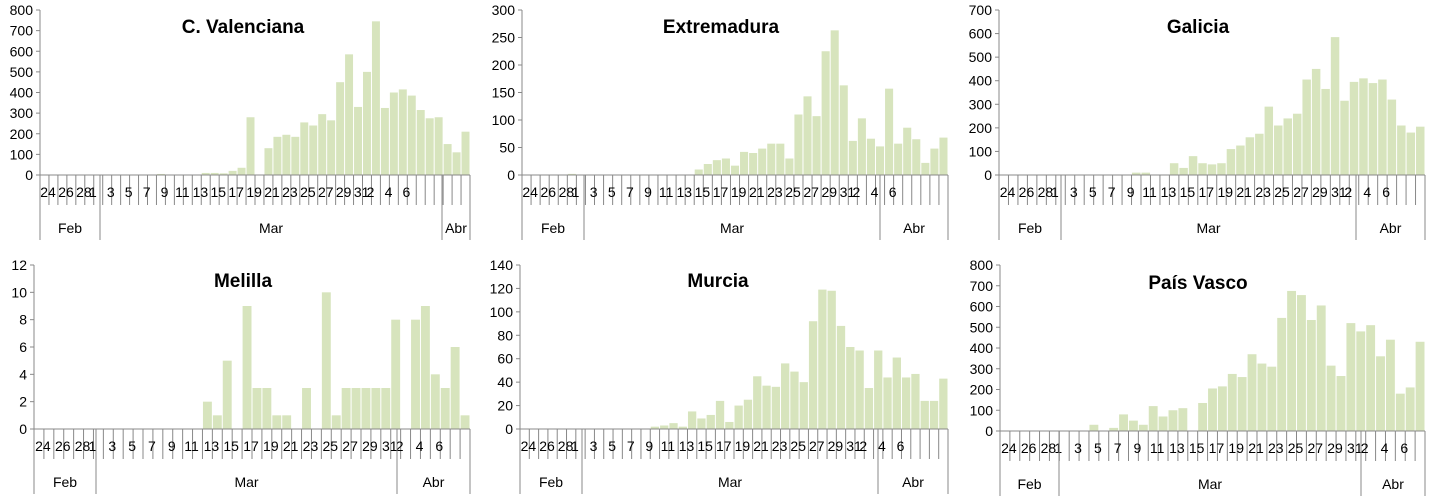  What do you see at coordinates (502, 265) in the screenshot?
I see `y-tick-label: 140` at bounding box center [502, 265].